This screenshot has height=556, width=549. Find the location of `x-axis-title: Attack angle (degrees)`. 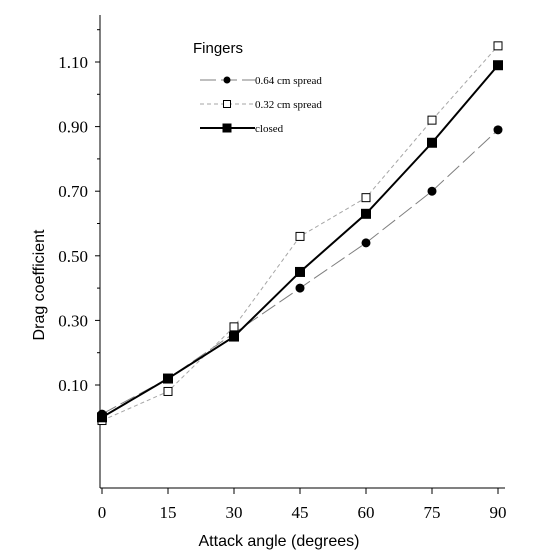

x-axis-title: Attack angle (degrees) is located at coordinates (279, 541).